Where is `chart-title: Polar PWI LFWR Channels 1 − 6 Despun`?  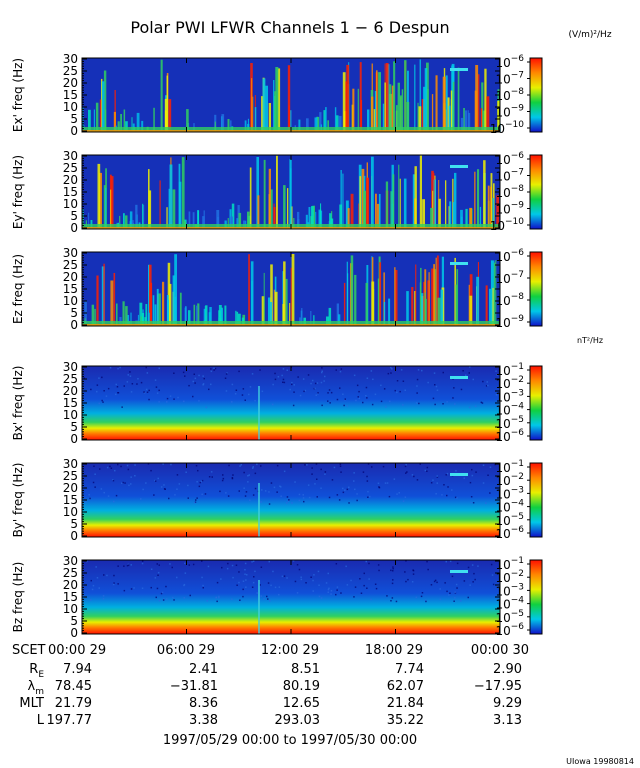 chart-title: Polar PWI LFWR Channels 1 − 6 Despun is located at coordinates (289, 27).